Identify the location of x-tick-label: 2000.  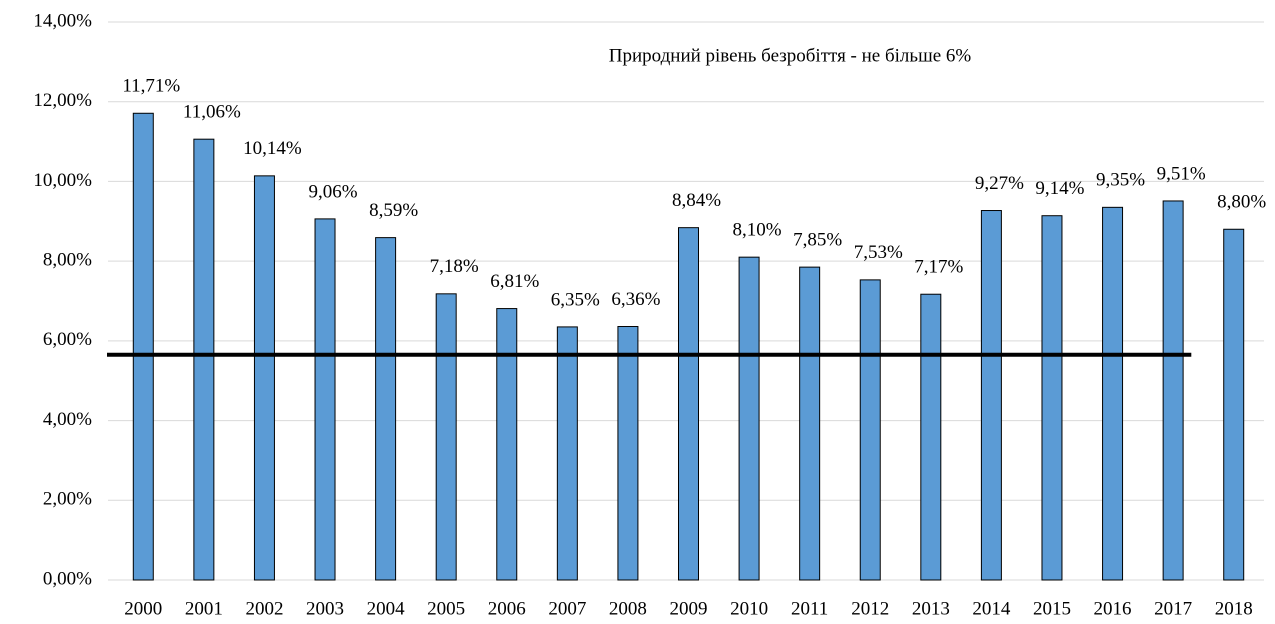
(143, 608).